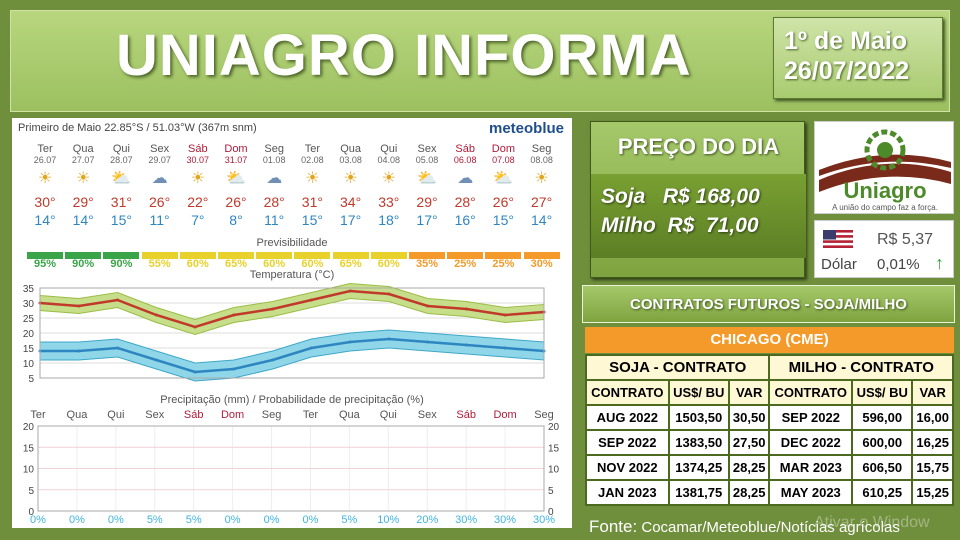 The width and height of the screenshot is (960, 540). Describe the element at coordinates (159, 264) in the screenshot. I see `predictability-value: 55%` at that location.